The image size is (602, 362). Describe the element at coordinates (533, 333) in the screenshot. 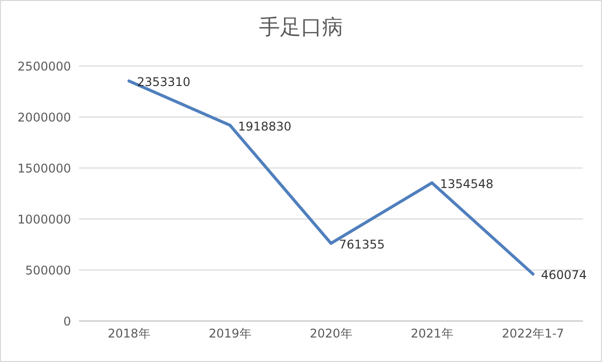

I see `x-tick-label: 2022年1-7` at that location.